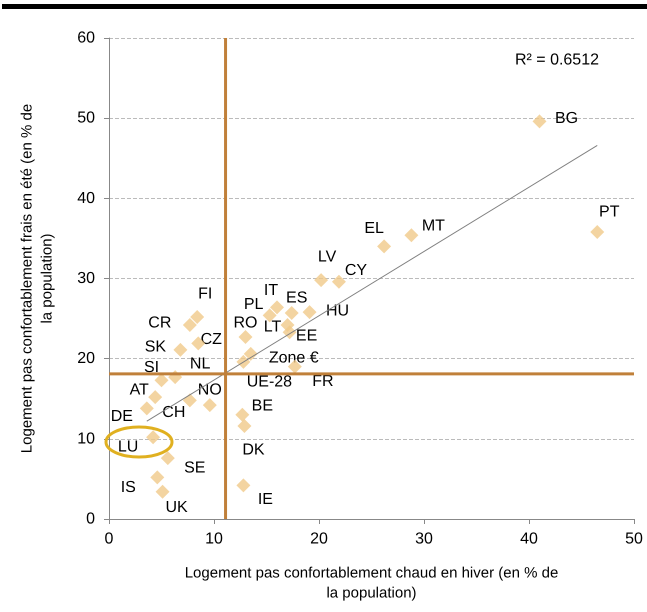  Describe the element at coordinates (271, 290) in the screenshot. I see `annotation: IT` at that location.